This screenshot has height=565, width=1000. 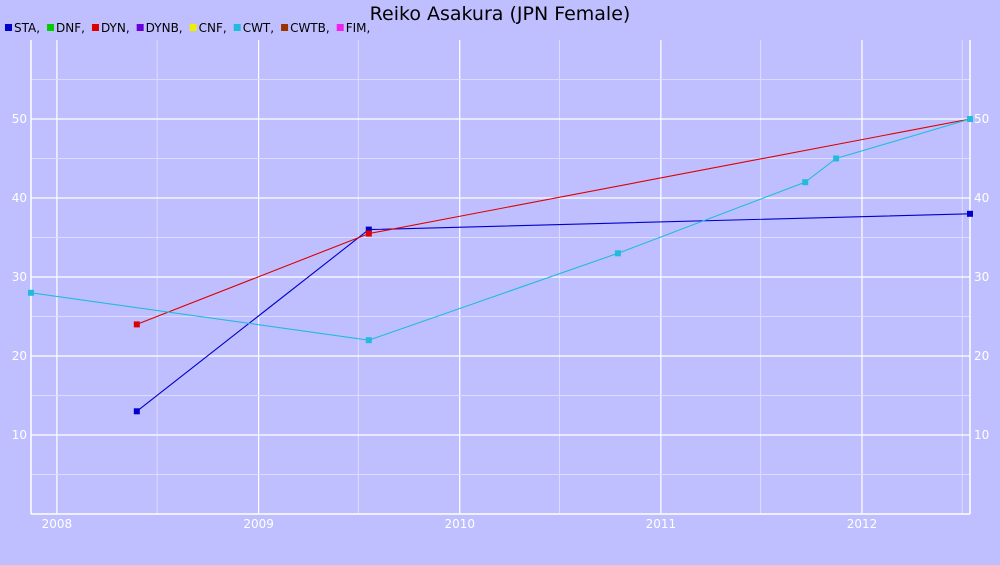 What do you see at coordinates (140, 27) in the screenshot?
I see `legend-swatch-dynb` at bounding box center [140, 27].